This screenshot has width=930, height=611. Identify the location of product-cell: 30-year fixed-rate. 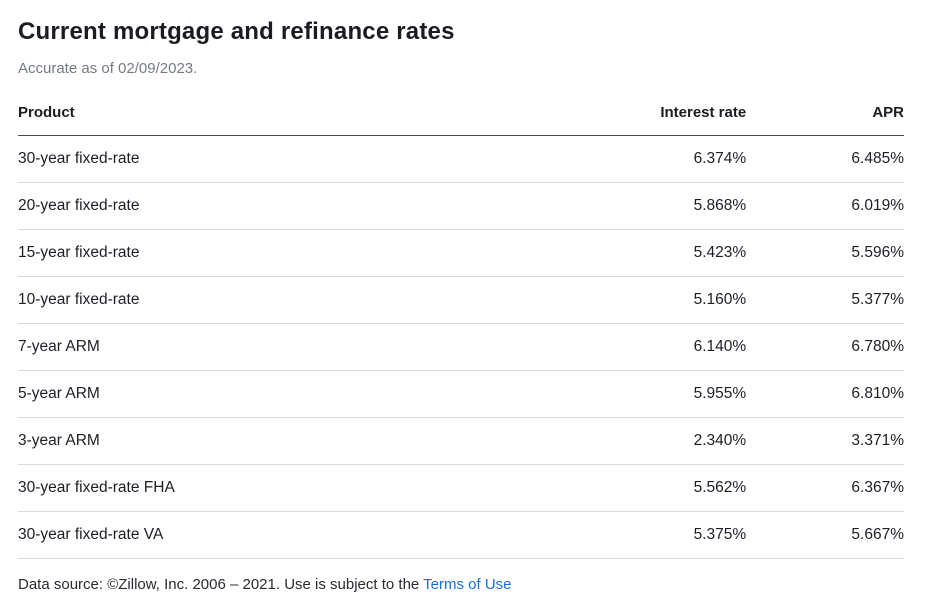
(253, 159).